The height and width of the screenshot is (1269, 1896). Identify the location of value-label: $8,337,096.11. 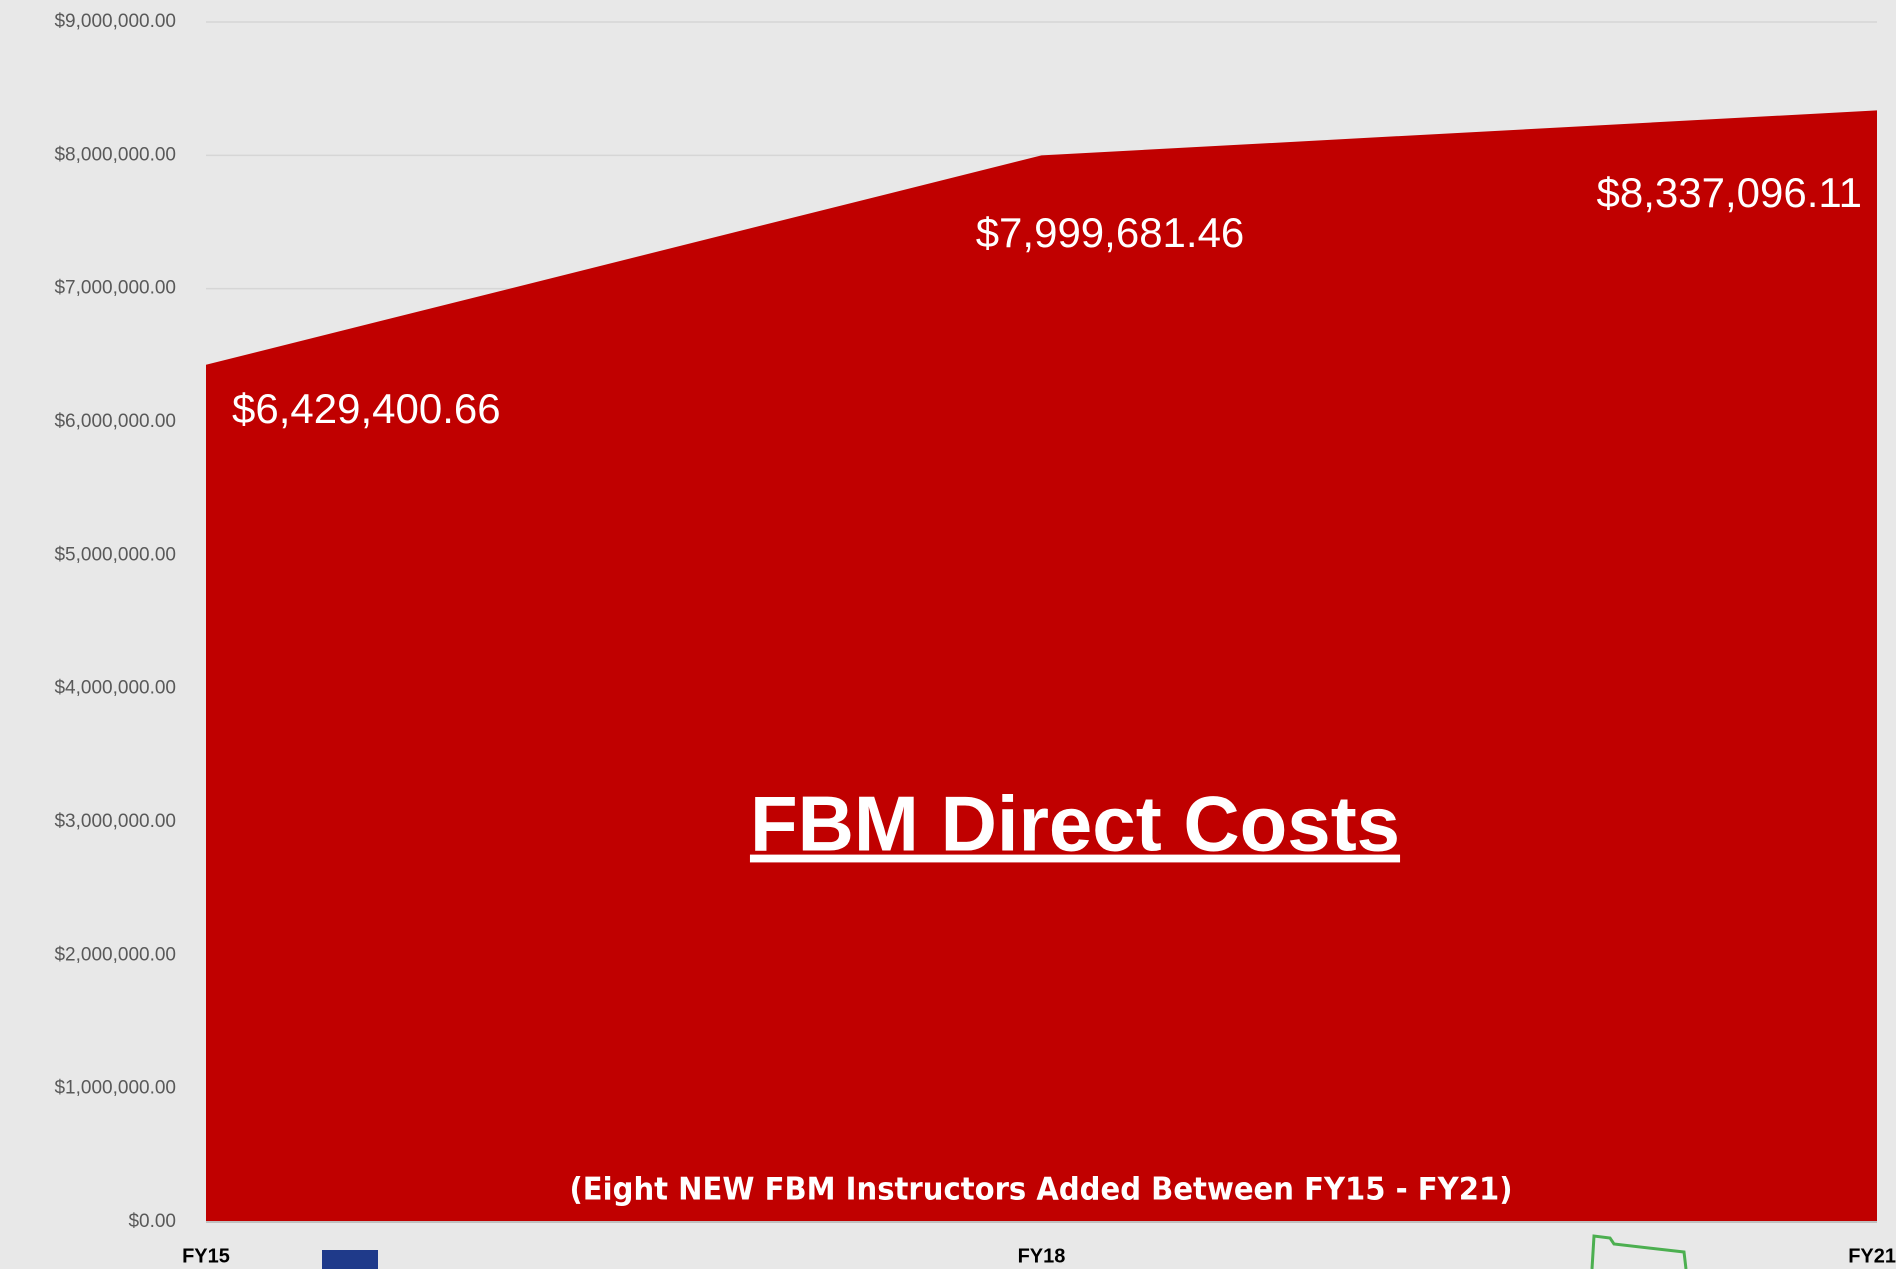
(1729, 192).